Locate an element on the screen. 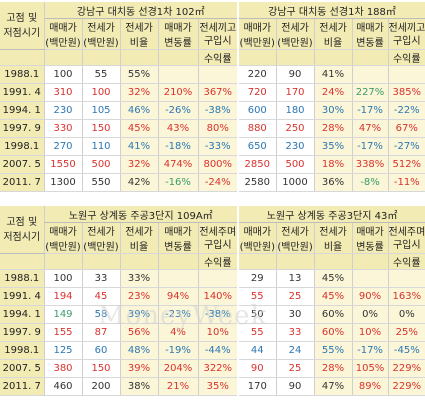 The height and width of the screenshot is (402, 425). row-date: 1991. 4 is located at coordinates (22, 92).